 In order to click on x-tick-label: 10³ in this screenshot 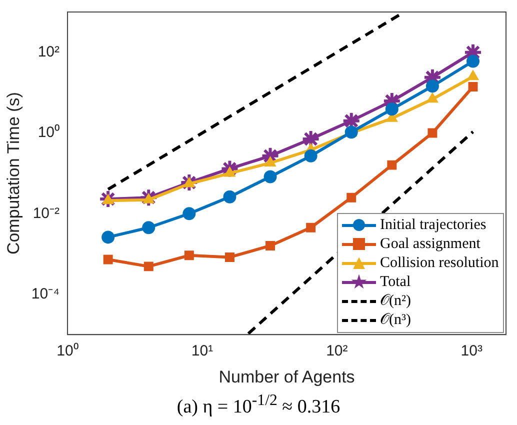, I will do `click(471, 351)`.